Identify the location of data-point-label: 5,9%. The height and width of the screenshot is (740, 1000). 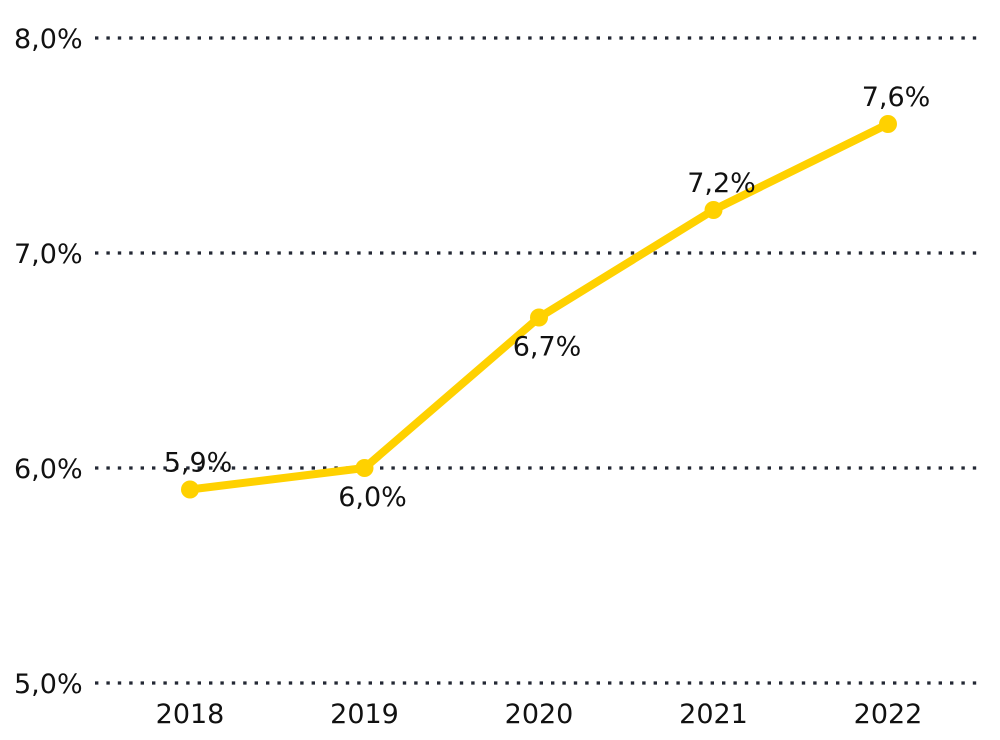
(198, 463).